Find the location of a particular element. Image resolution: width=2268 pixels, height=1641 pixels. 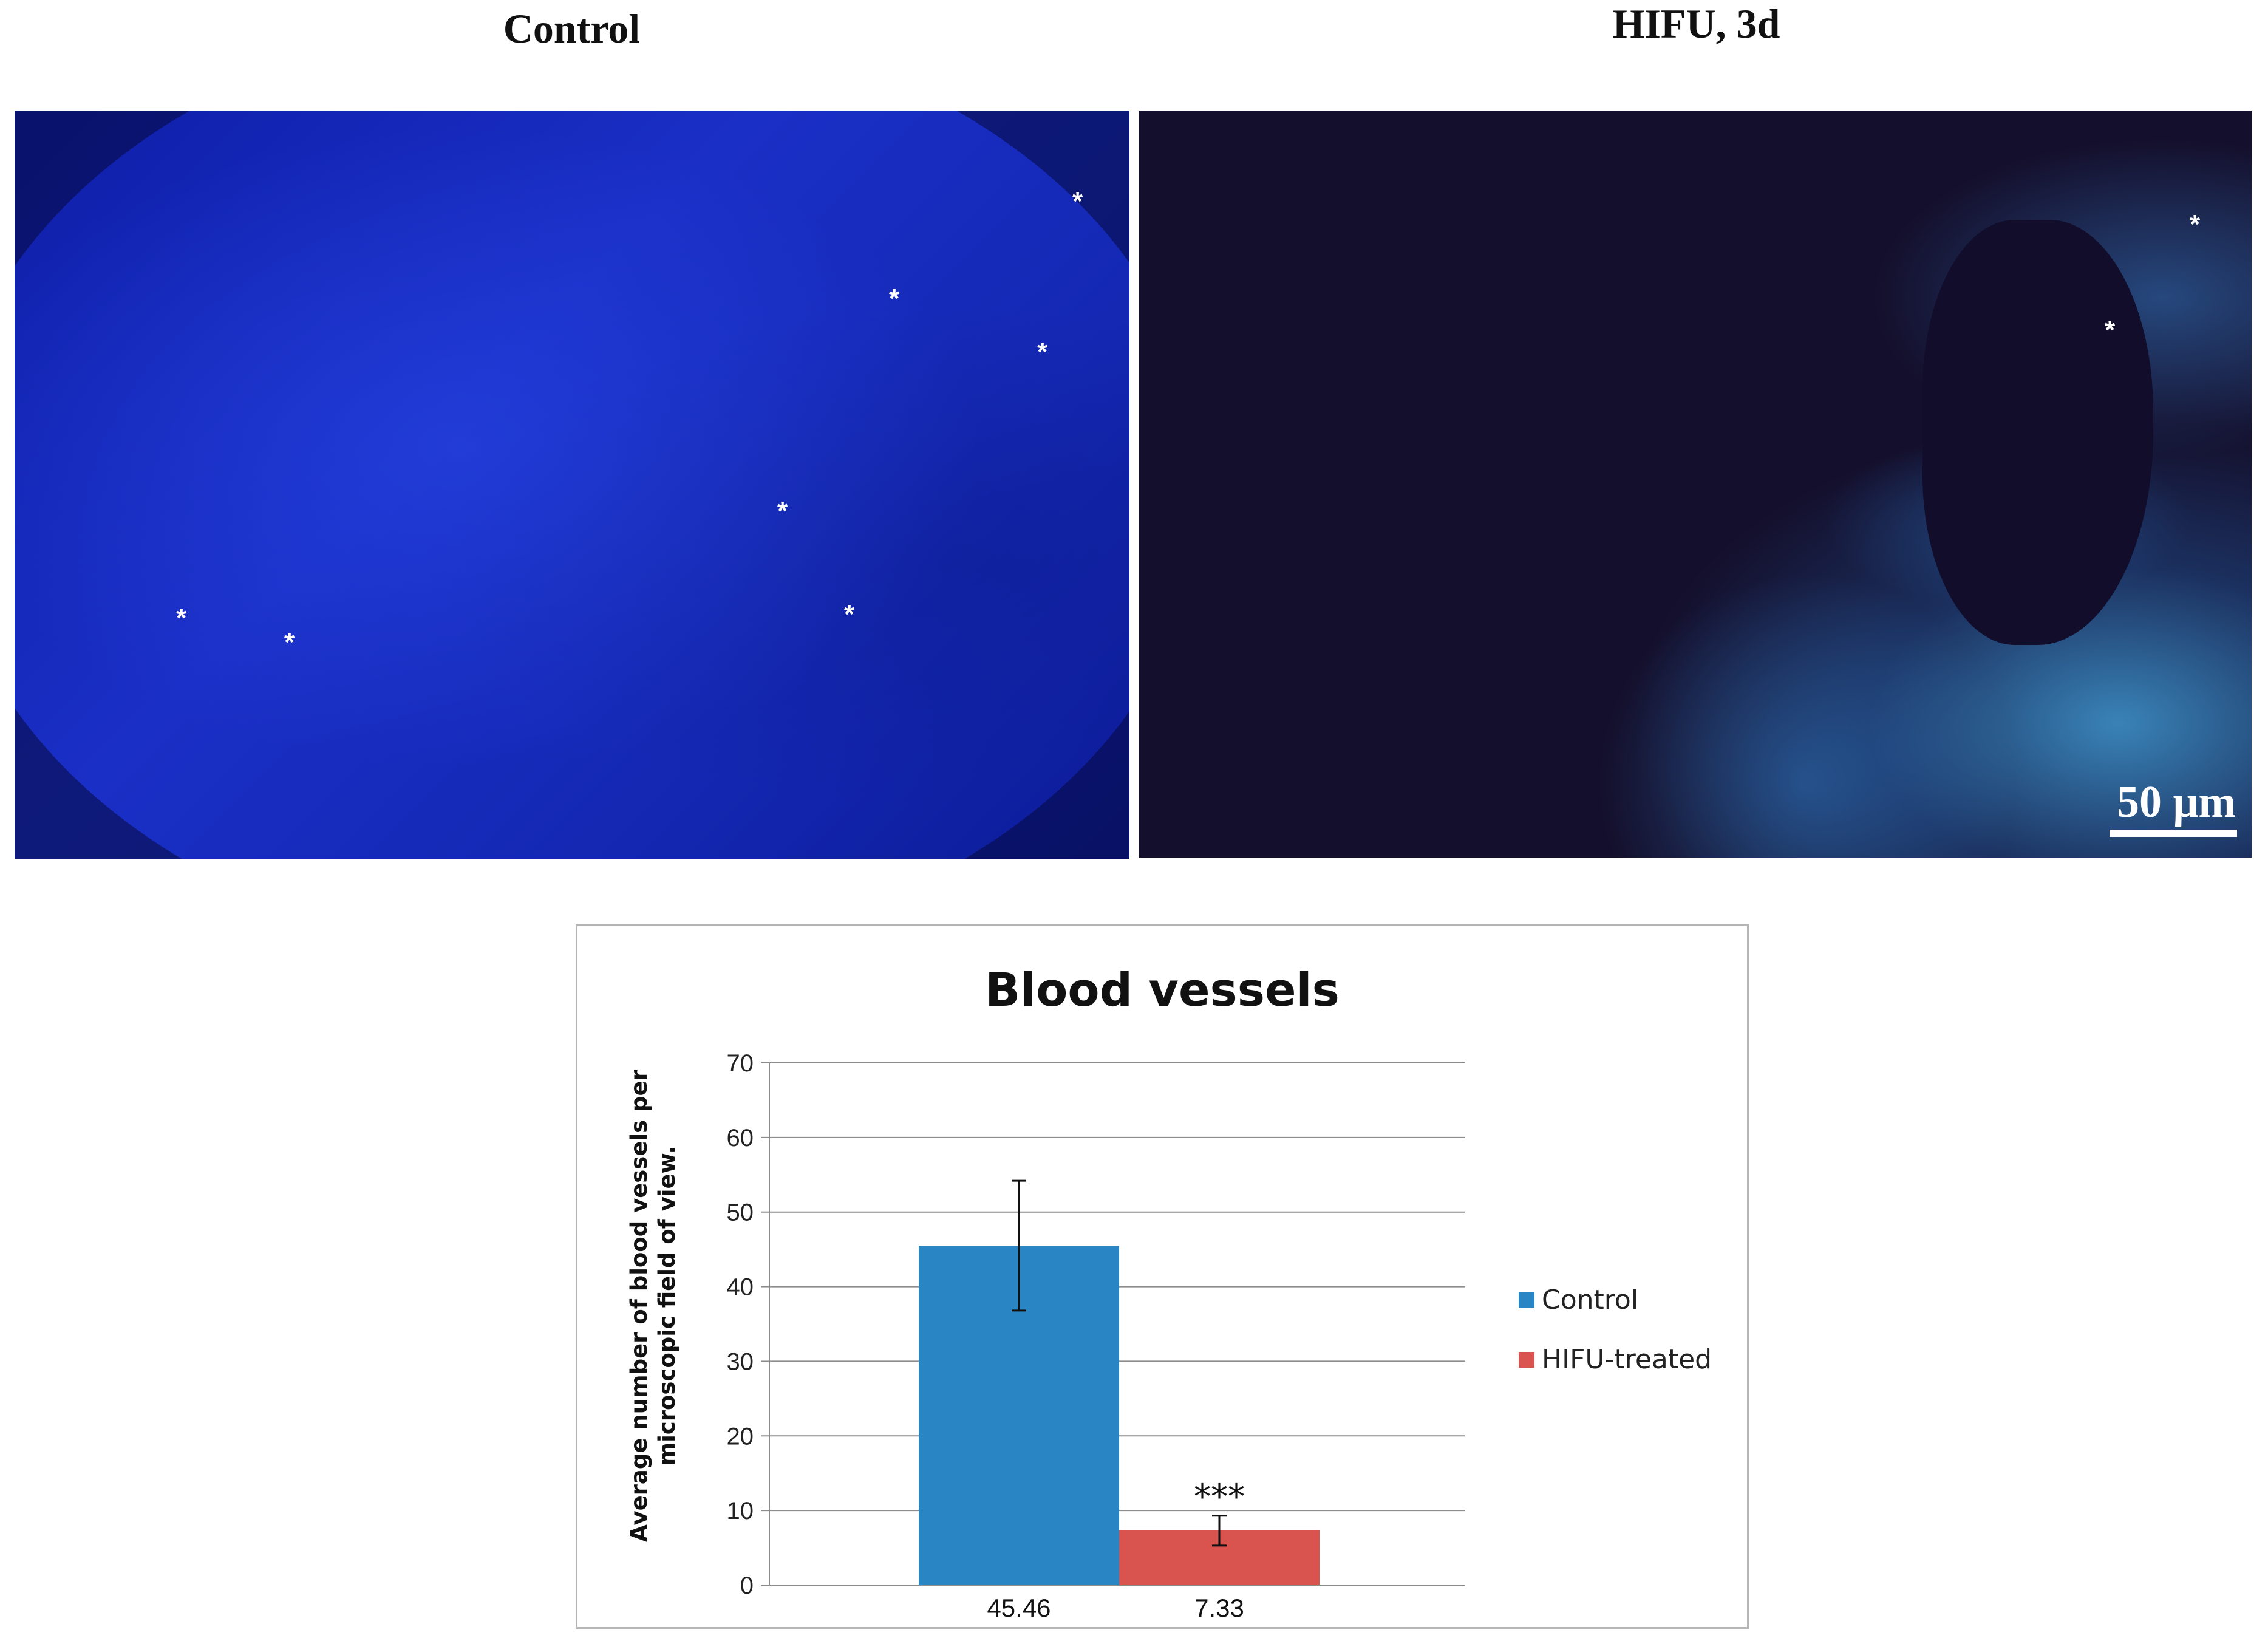

significance-marker: *** is located at coordinates (1219, 1497).